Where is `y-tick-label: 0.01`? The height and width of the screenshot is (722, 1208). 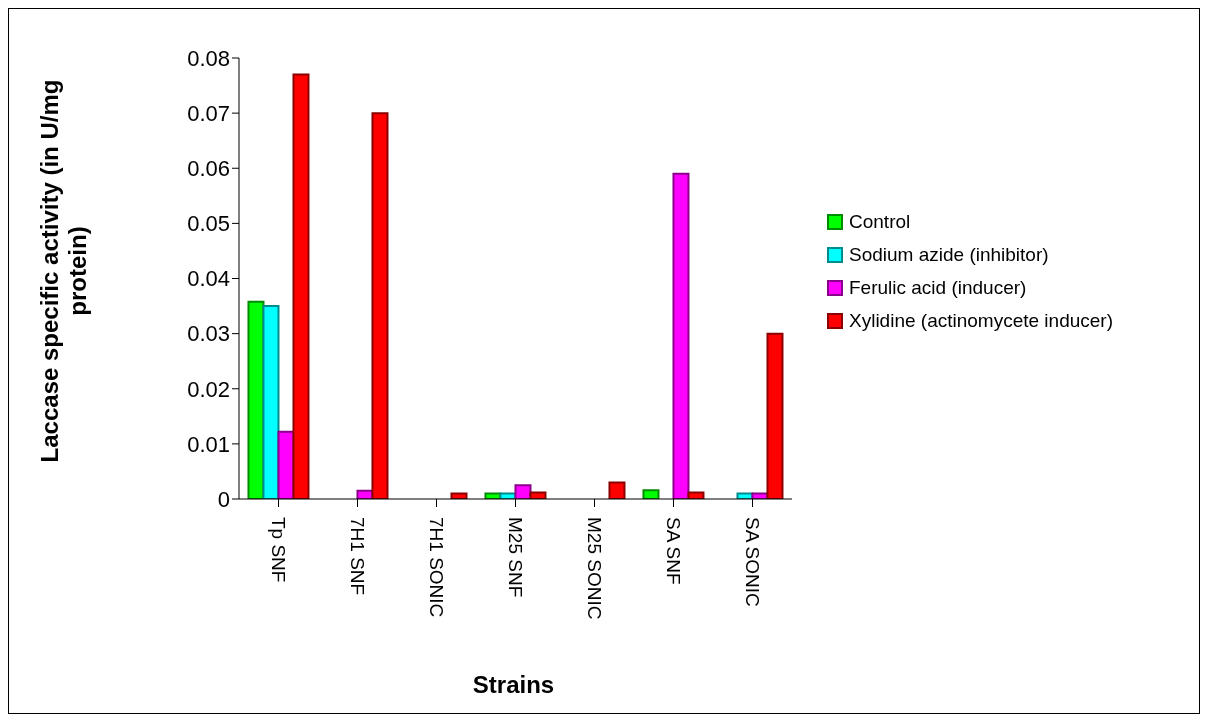
y-tick-label: 0.01 is located at coordinates (208, 444).